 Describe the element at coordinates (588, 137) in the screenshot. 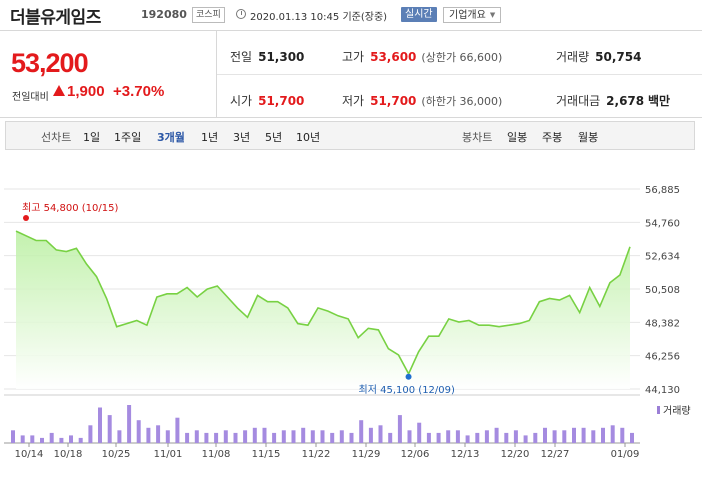

I see `candle-monthly: 월봉` at that location.